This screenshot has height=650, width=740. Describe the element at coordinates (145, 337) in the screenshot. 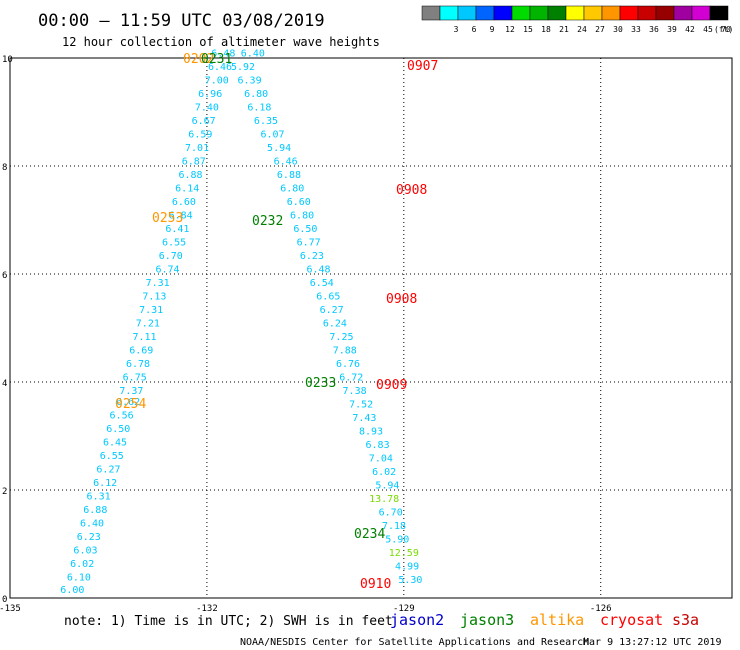

I see `wave-height-value: 7.11` at that location.